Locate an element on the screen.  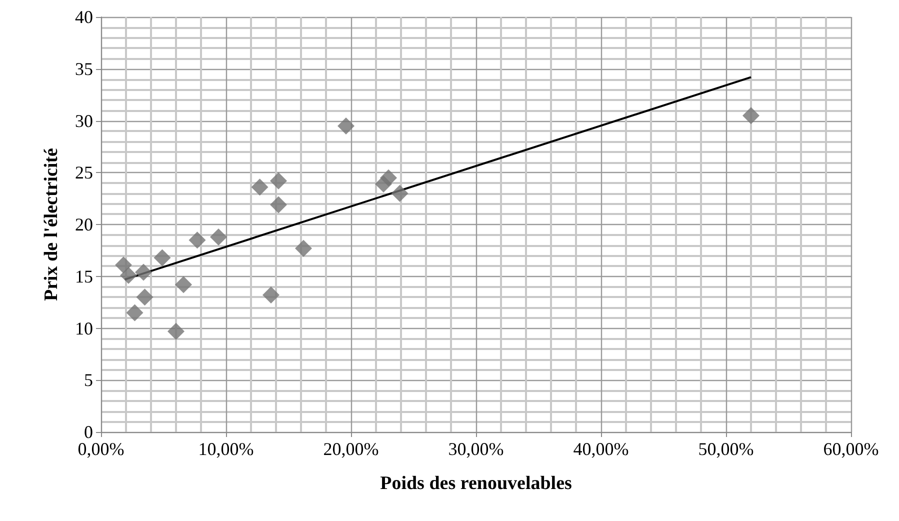
y-tick-label: 15 is located at coordinates (84, 276).